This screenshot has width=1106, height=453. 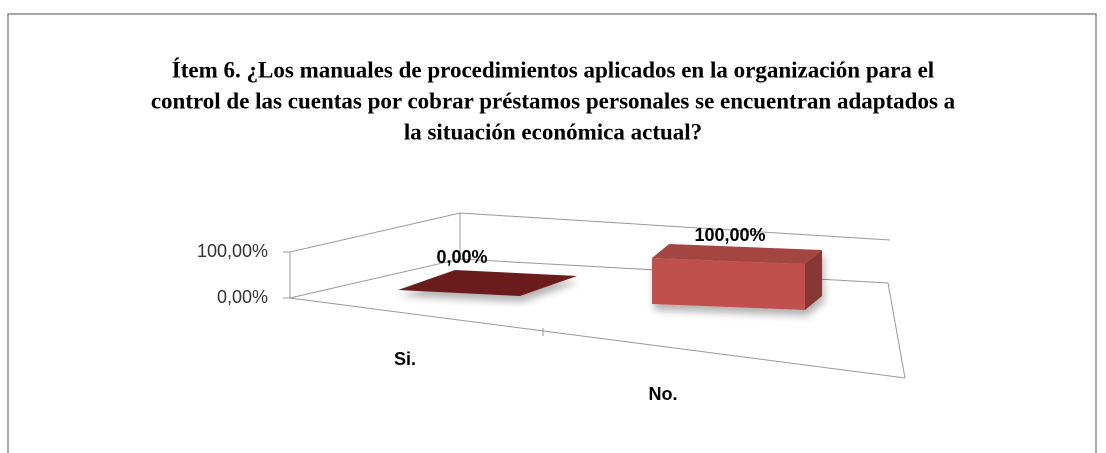 I want to click on bar-side, so click(x=813, y=280).